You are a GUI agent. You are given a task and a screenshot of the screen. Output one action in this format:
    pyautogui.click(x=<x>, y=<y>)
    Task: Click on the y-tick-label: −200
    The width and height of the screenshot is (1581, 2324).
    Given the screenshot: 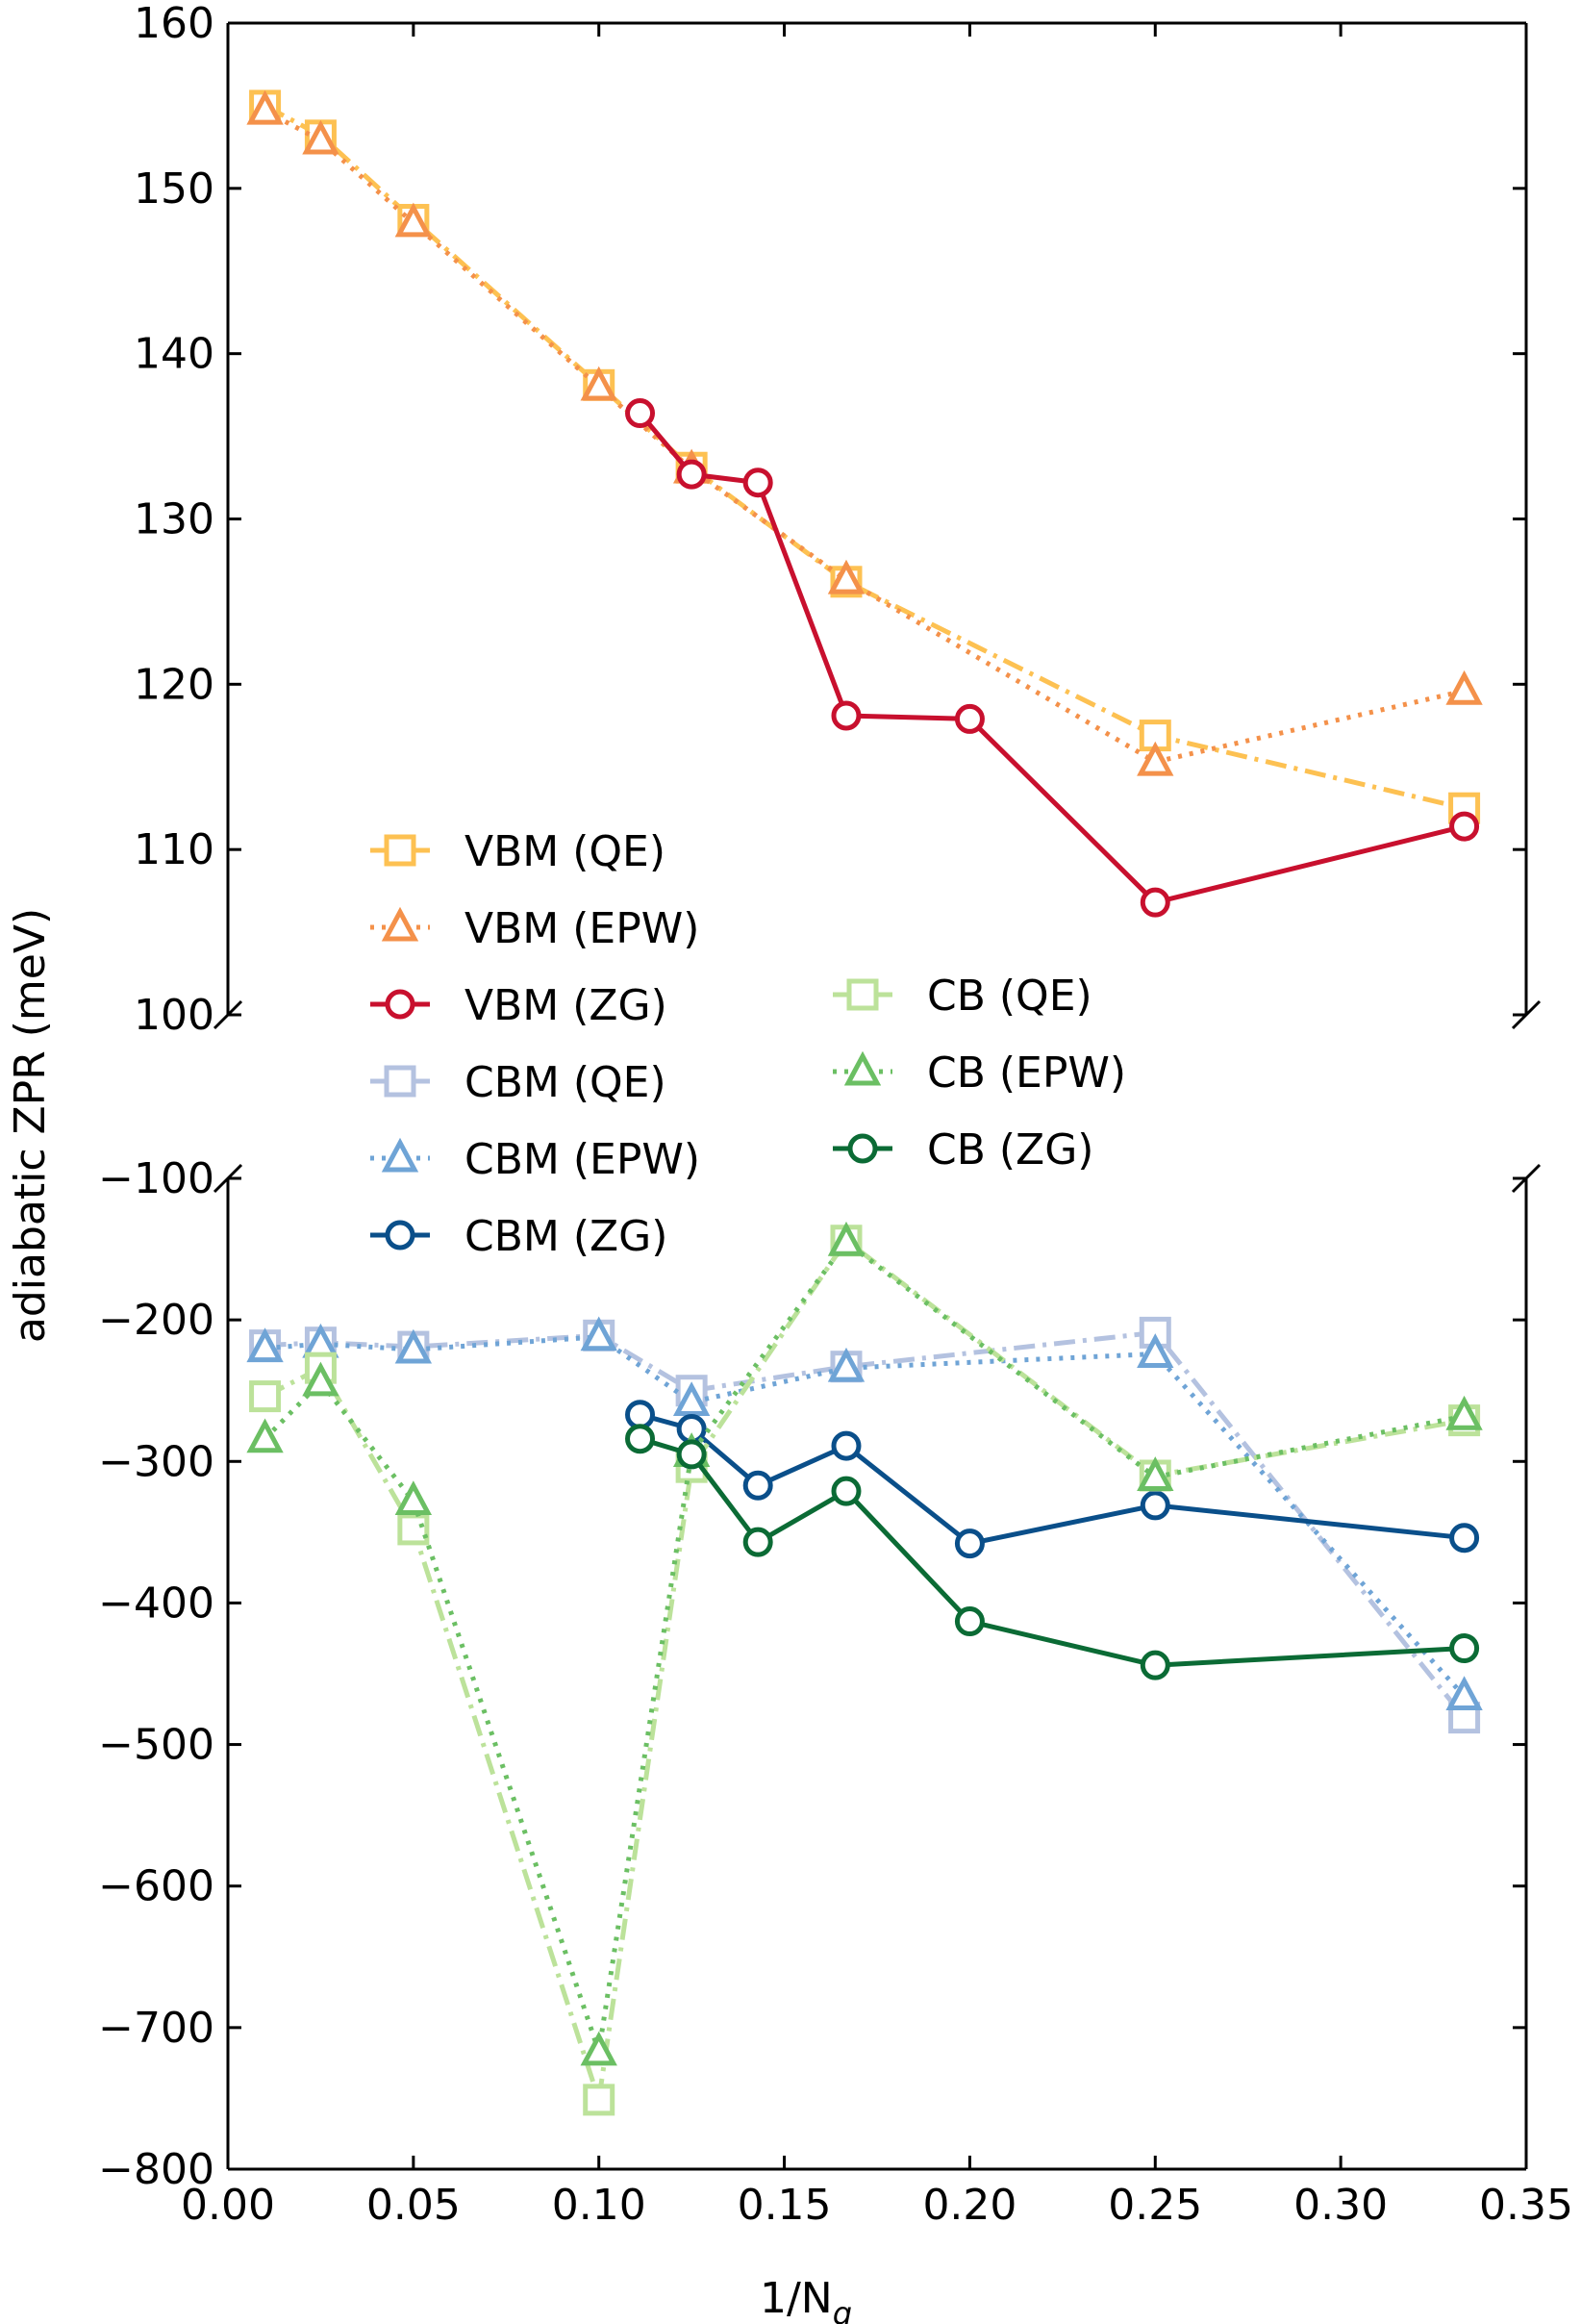 What is the action you would take?
    pyautogui.click(x=156, y=1320)
    